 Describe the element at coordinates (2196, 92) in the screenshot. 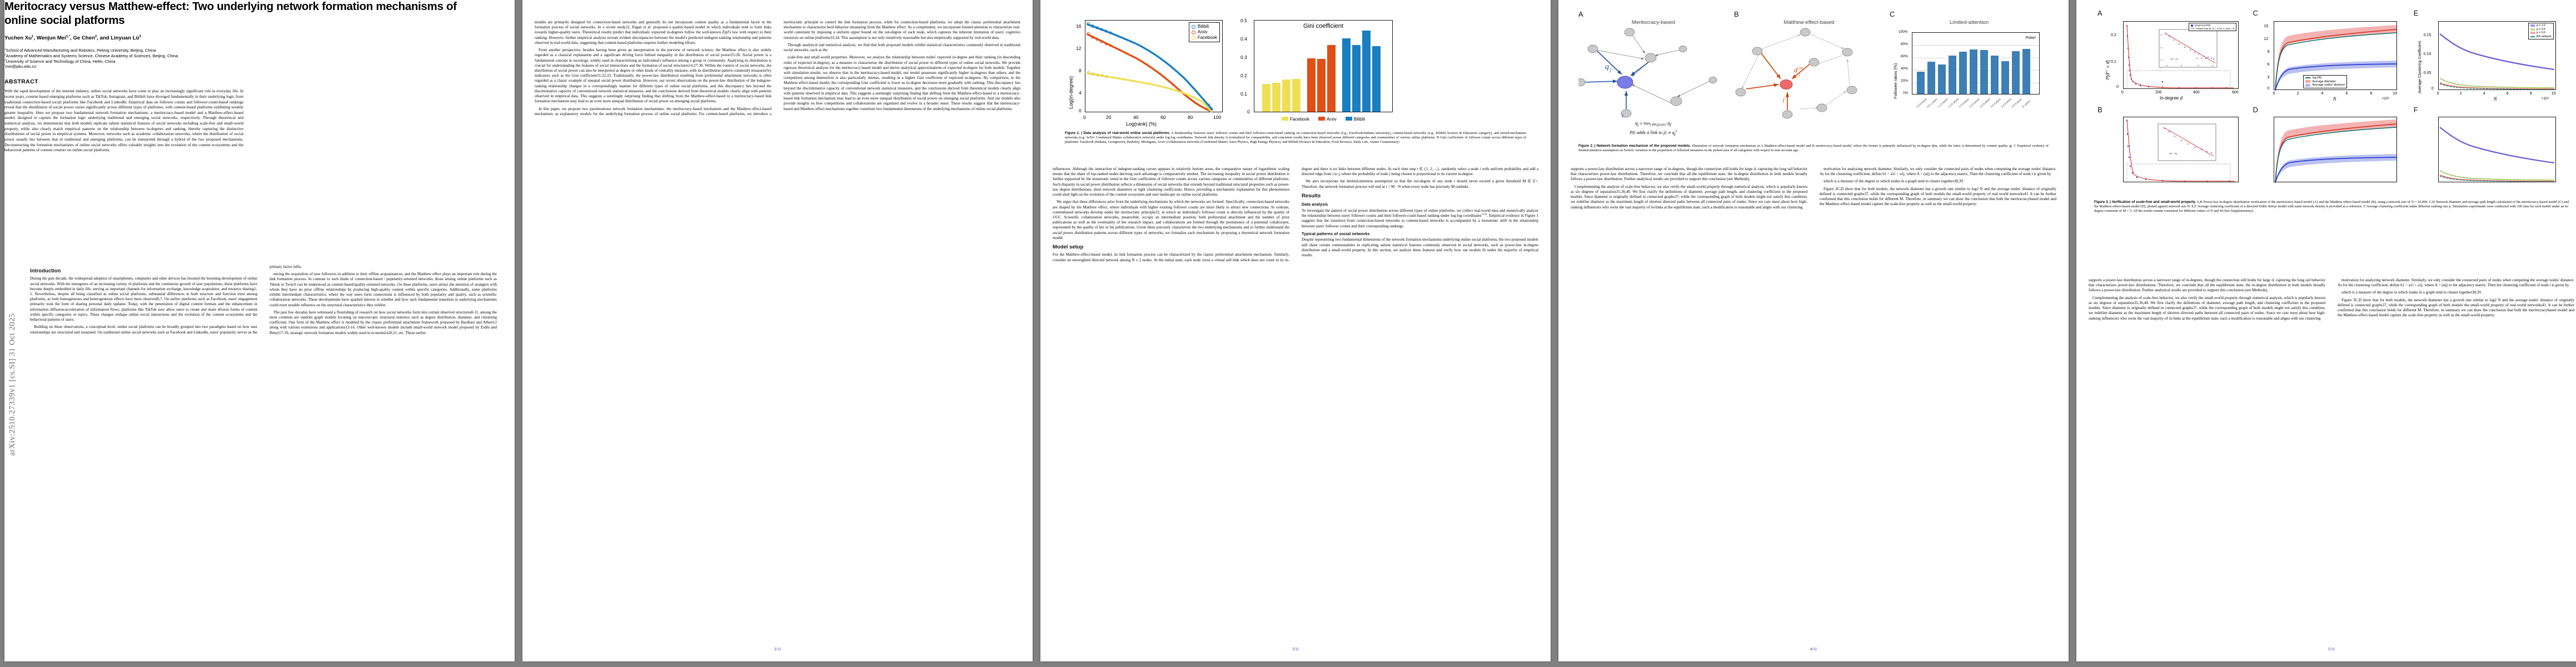

I see `x-tick: 400` at that location.